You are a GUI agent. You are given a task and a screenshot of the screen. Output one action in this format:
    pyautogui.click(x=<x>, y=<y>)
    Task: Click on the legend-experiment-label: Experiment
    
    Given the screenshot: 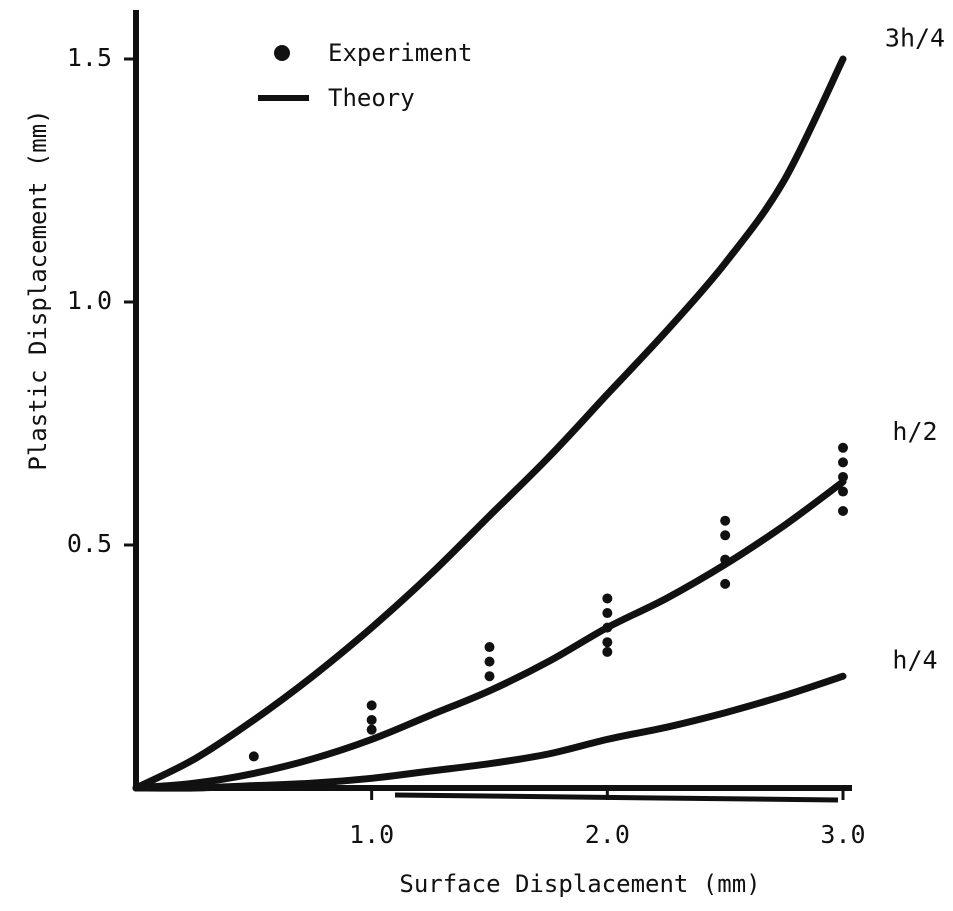 What is the action you would take?
    pyautogui.click(x=400, y=53)
    